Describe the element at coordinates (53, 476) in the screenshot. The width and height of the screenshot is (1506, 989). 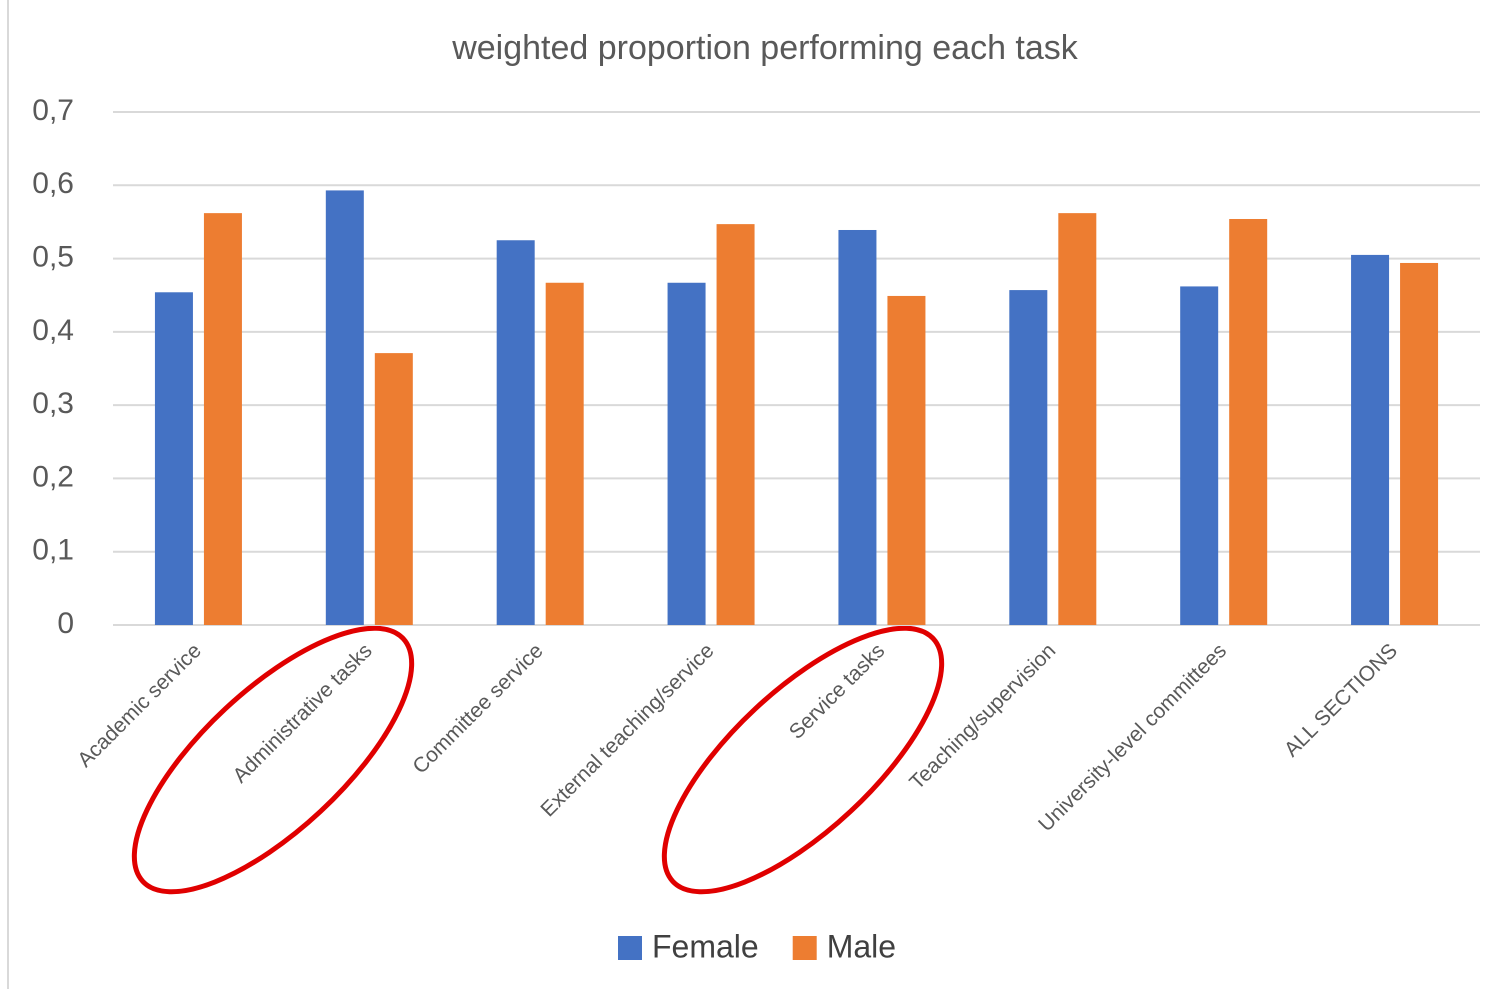
I see `y-tick-label: 0,2` at that location.